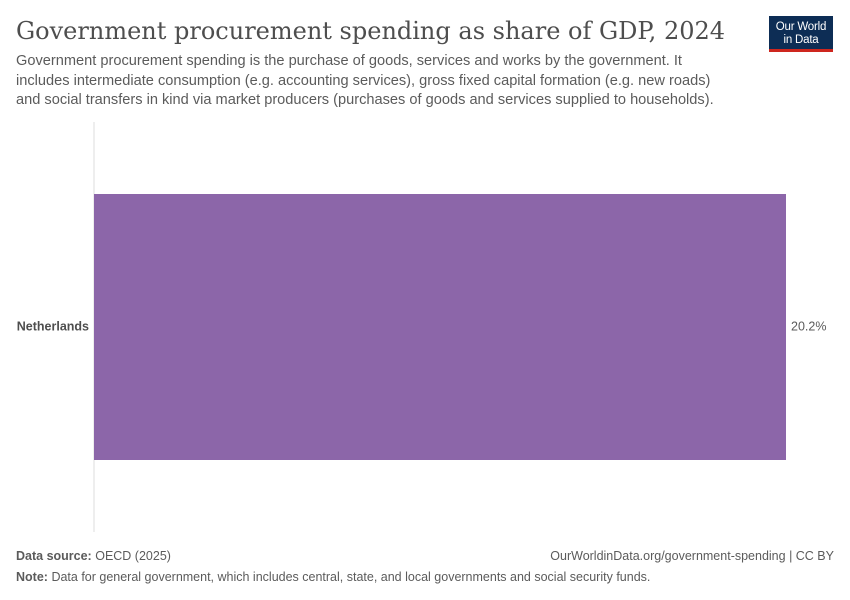  I want to click on category-label: Netherlands, so click(53, 326).